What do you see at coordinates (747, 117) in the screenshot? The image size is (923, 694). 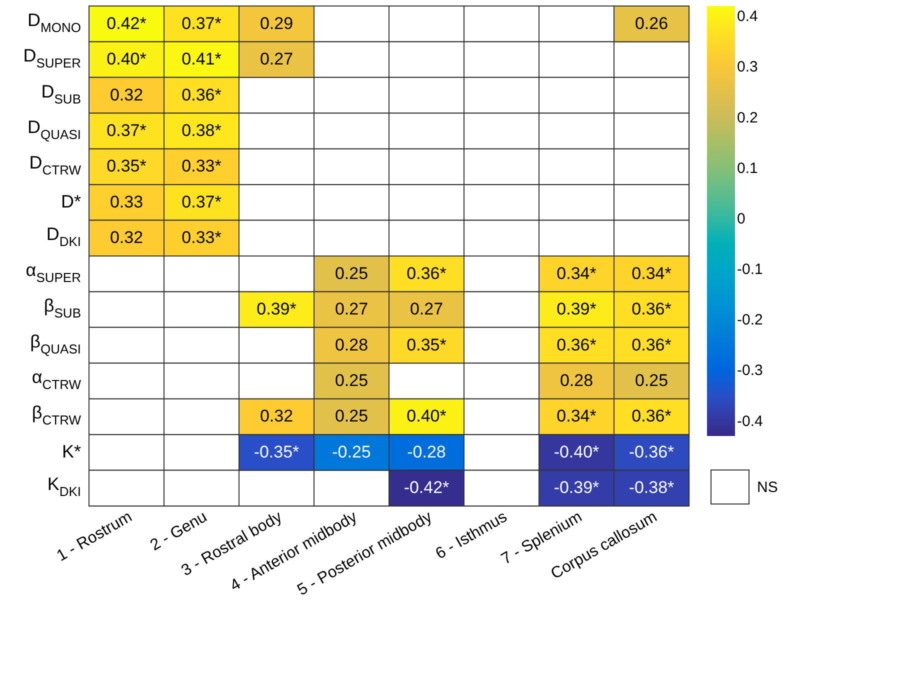 I see `color-bar-label: 0.2` at bounding box center [747, 117].